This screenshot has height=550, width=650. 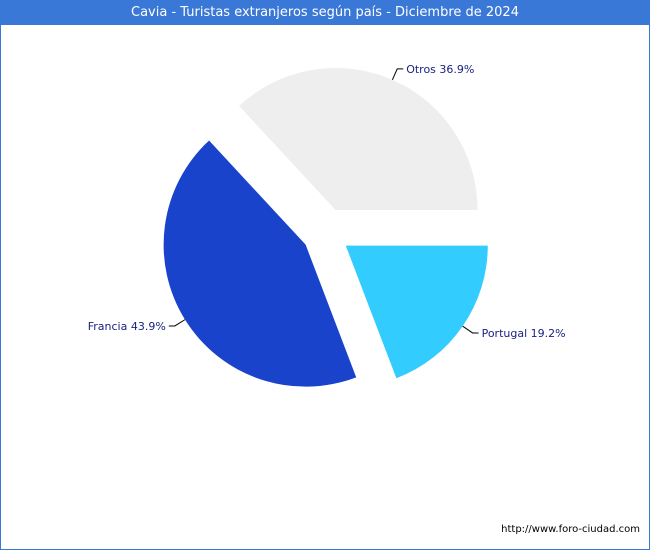 What do you see at coordinates (524, 333) in the screenshot?
I see `slice-label-portugal: Portugal 19.2%` at bounding box center [524, 333].